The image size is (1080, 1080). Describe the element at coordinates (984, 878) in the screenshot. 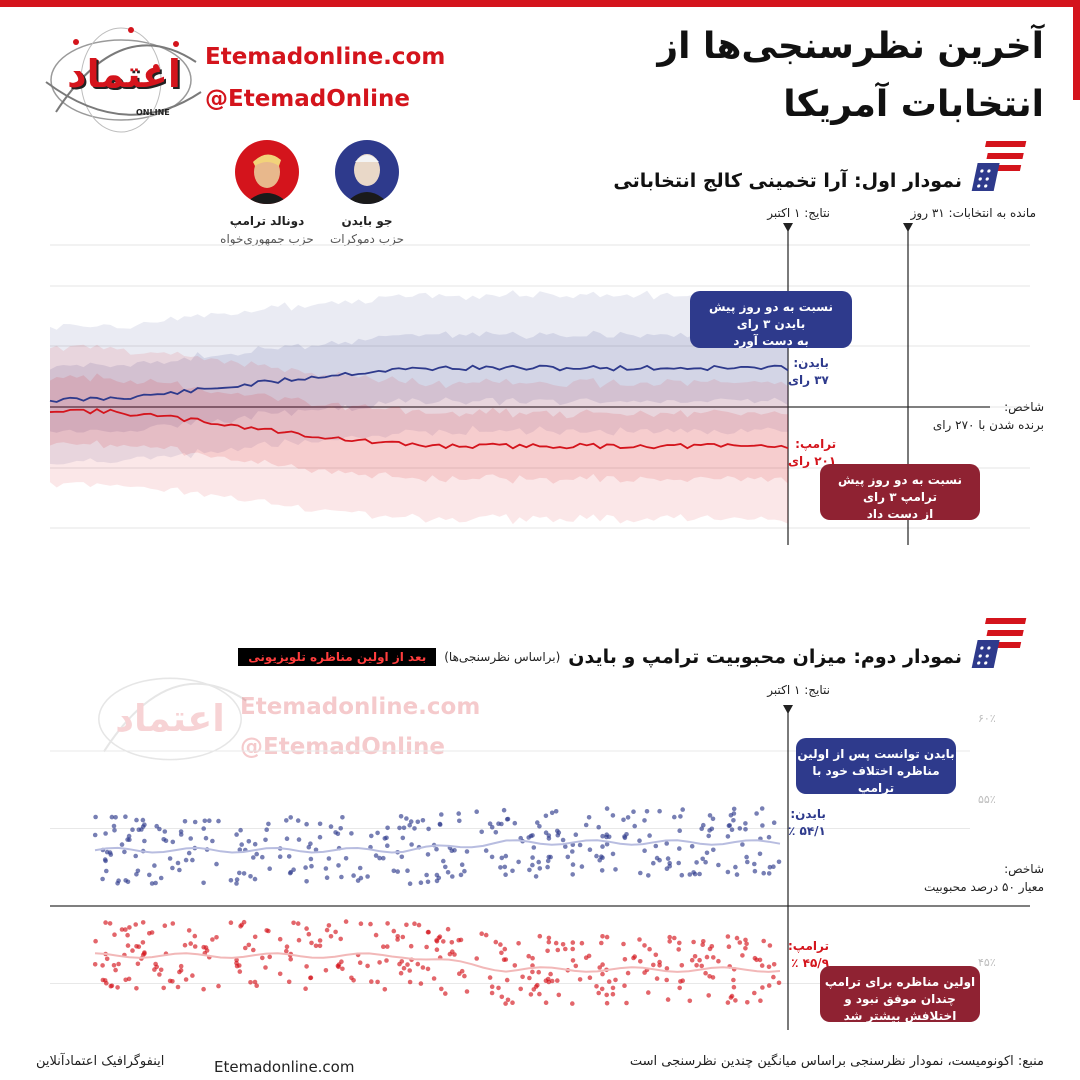

I see `chart2-threshold-label: شاخص: معیار ۵۰ درصد محبوبیت` at that location.